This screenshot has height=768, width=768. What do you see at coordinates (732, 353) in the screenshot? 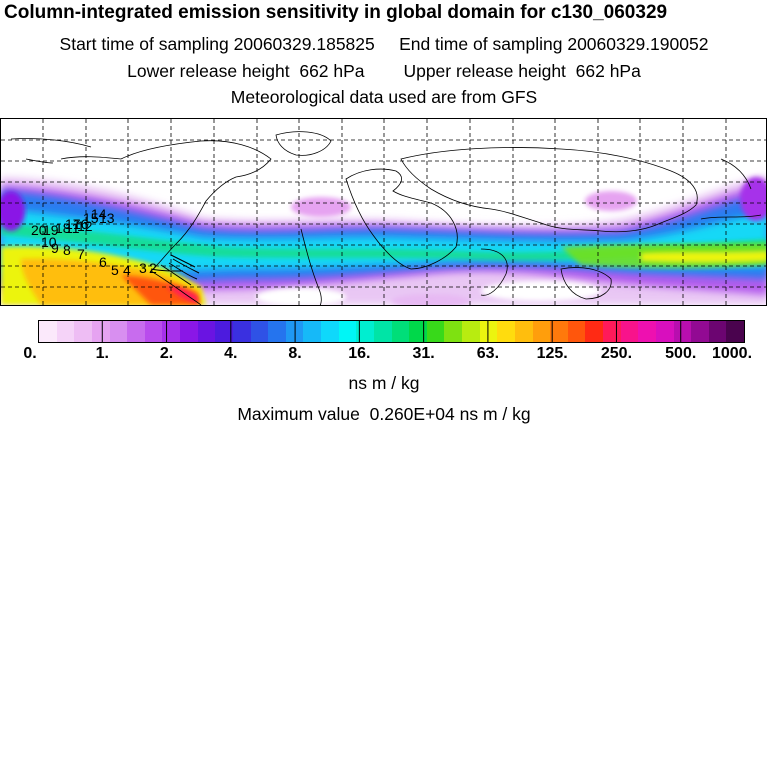
I see `colorbar-tick-label: 1000.` at bounding box center [732, 353].